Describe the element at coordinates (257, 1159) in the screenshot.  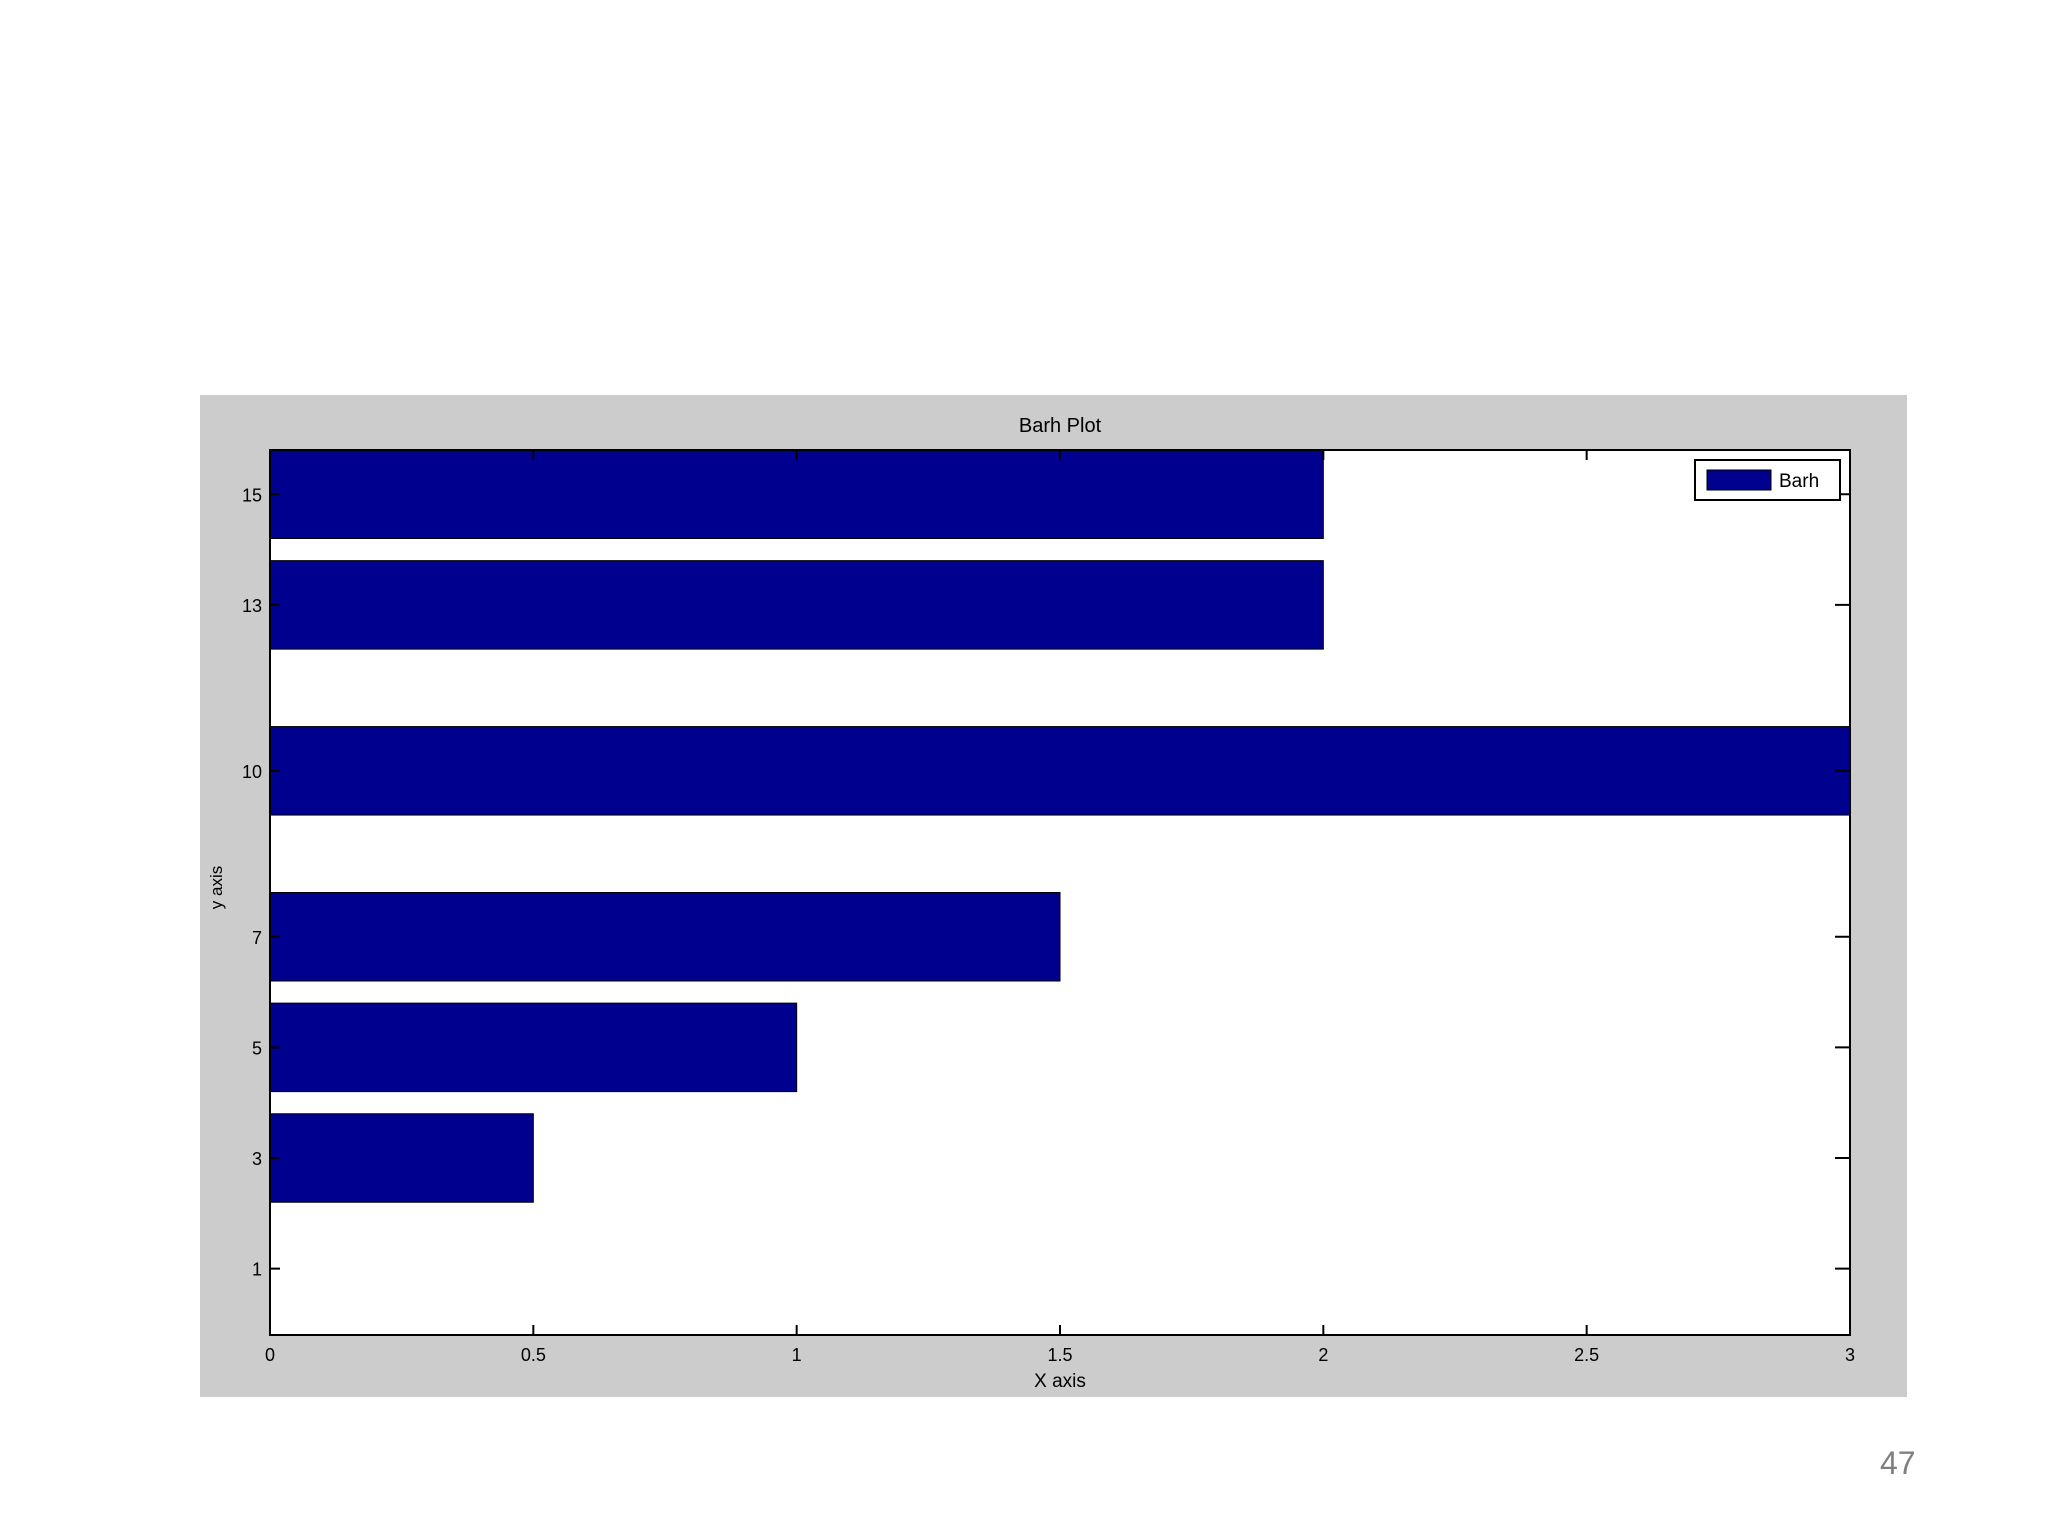
I see `y-tick-label: 3` at that location.